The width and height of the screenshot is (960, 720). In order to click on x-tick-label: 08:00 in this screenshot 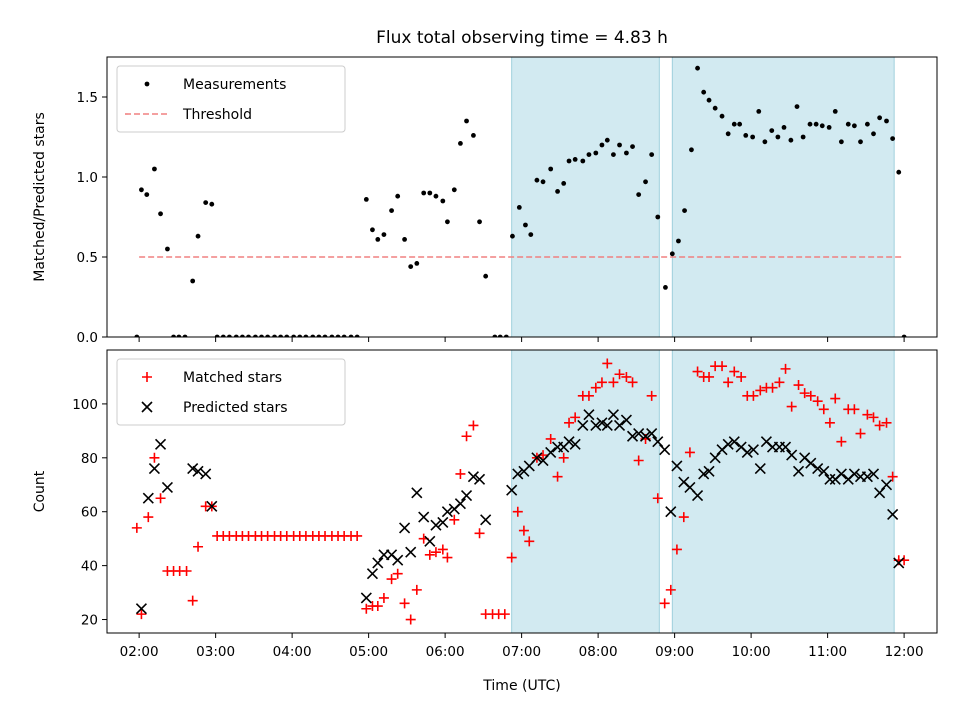, I will do `click(598, 652)`.